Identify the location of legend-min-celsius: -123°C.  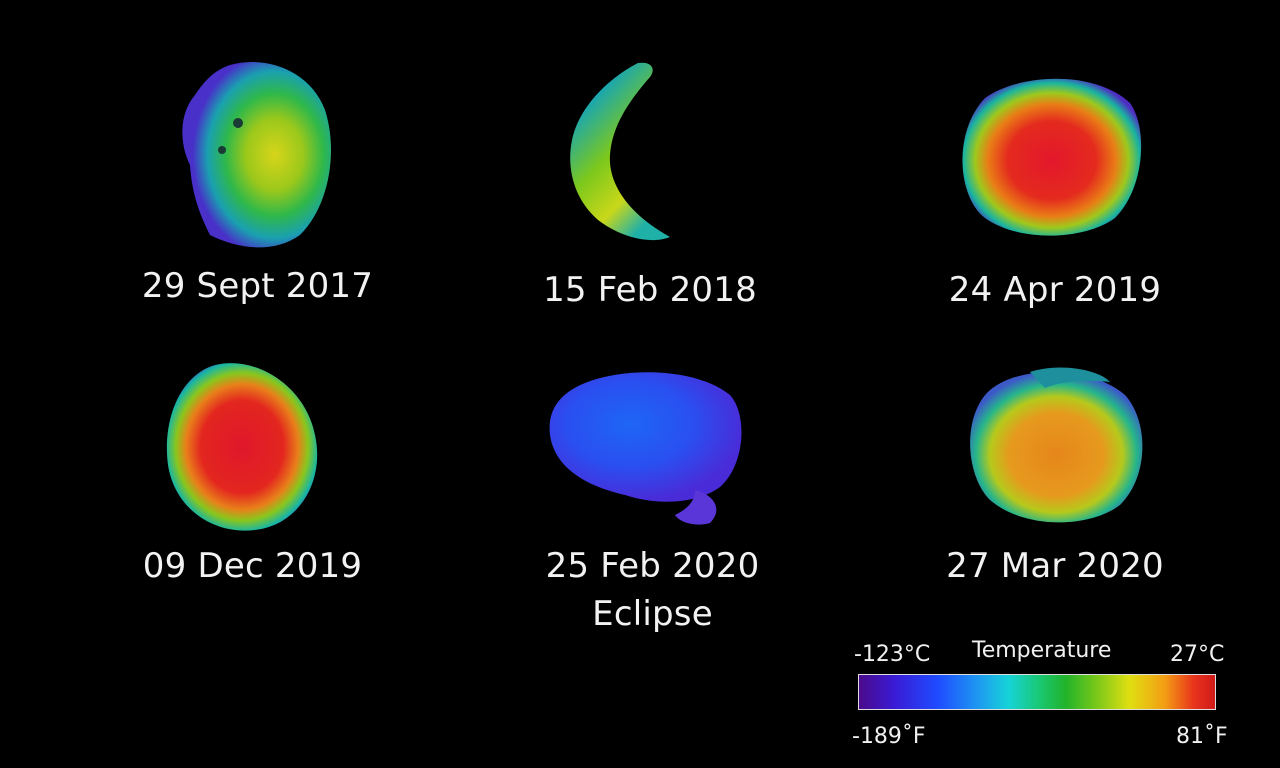
(892, 654).